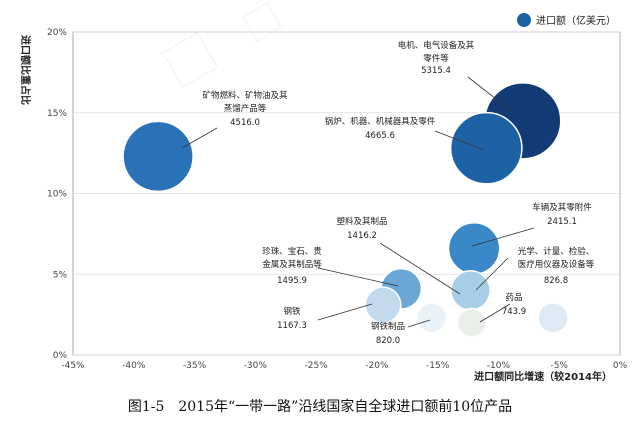  Describe the element at coordinates (438, 366) in the screenshot. I see `x-tick-label: -15%` at that location.